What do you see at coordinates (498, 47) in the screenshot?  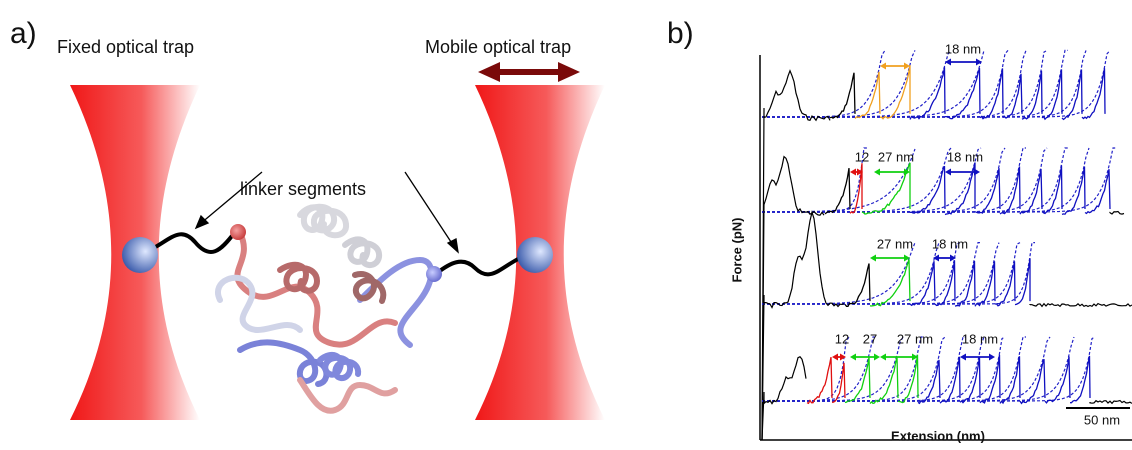 I see `trap-label: Mobile optical trap` at bounding box center [498, 47].